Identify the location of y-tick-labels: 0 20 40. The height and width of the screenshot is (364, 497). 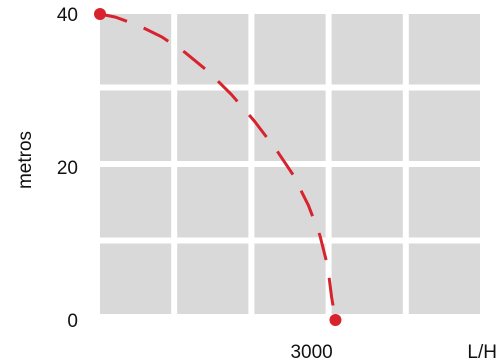
(67, 168).